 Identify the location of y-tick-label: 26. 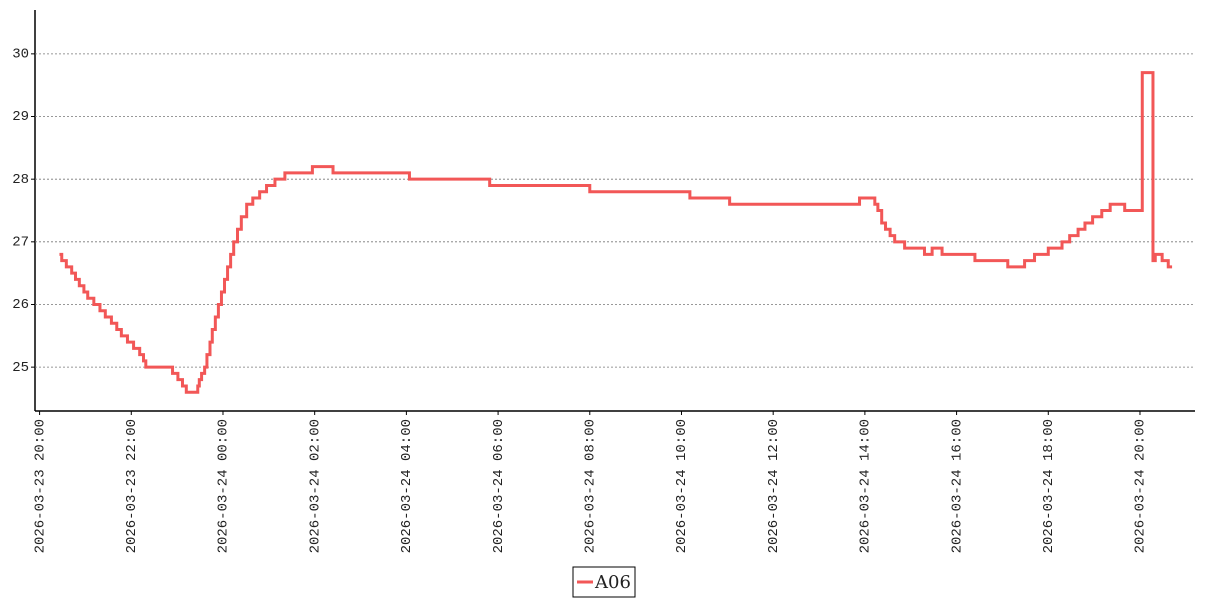
(20, 305).